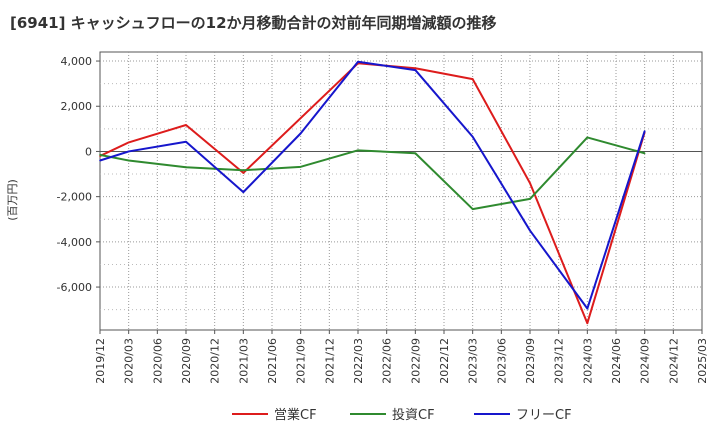 This screenshot has height=440, width=720. Describe the element at coordinates (186, 361) in the screenshot. I see `x-tick-label: 2020/09` at that location.